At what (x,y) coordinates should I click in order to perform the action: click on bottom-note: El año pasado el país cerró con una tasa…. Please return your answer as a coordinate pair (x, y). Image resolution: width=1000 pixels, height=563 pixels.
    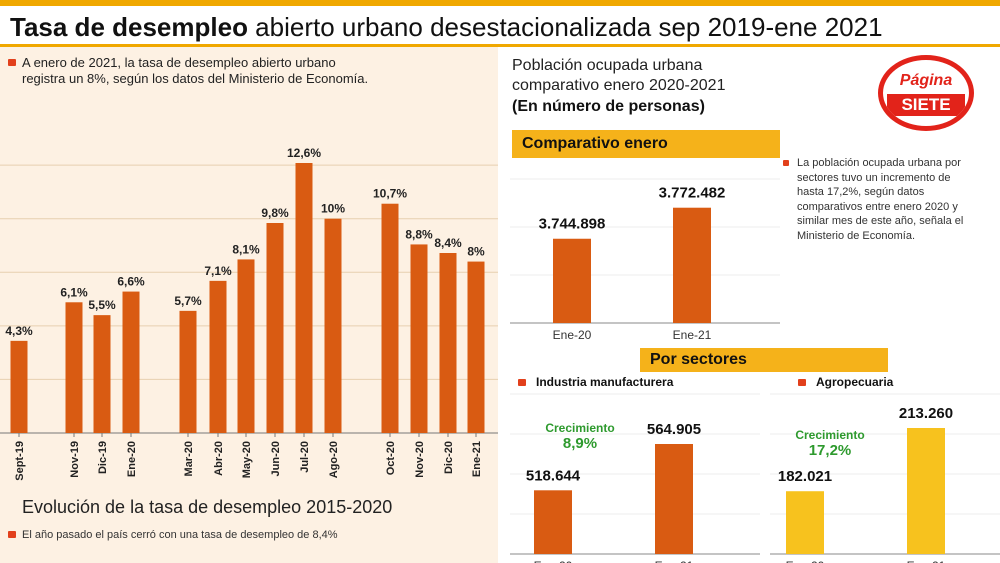
    Looking at the image, I should click on (180, 535).